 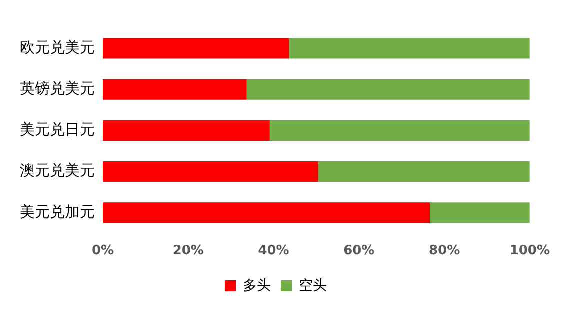 I want to click on x-tick-label: 60%, so click(x=359, y=251).